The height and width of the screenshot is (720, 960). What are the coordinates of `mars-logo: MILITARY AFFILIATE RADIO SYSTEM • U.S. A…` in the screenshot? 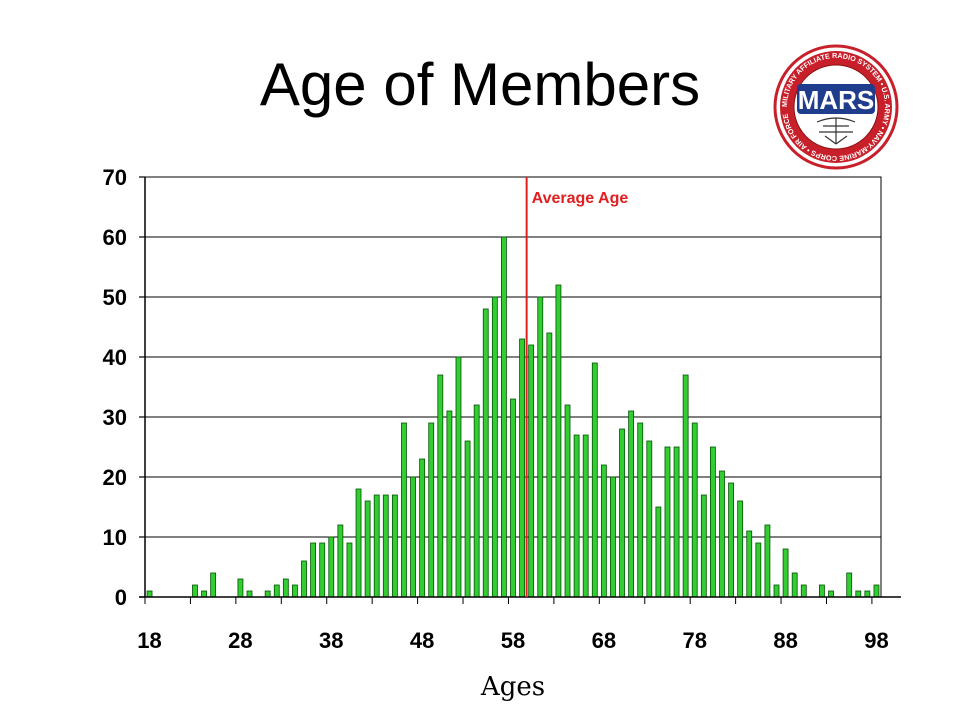 It's located at (836, 107).